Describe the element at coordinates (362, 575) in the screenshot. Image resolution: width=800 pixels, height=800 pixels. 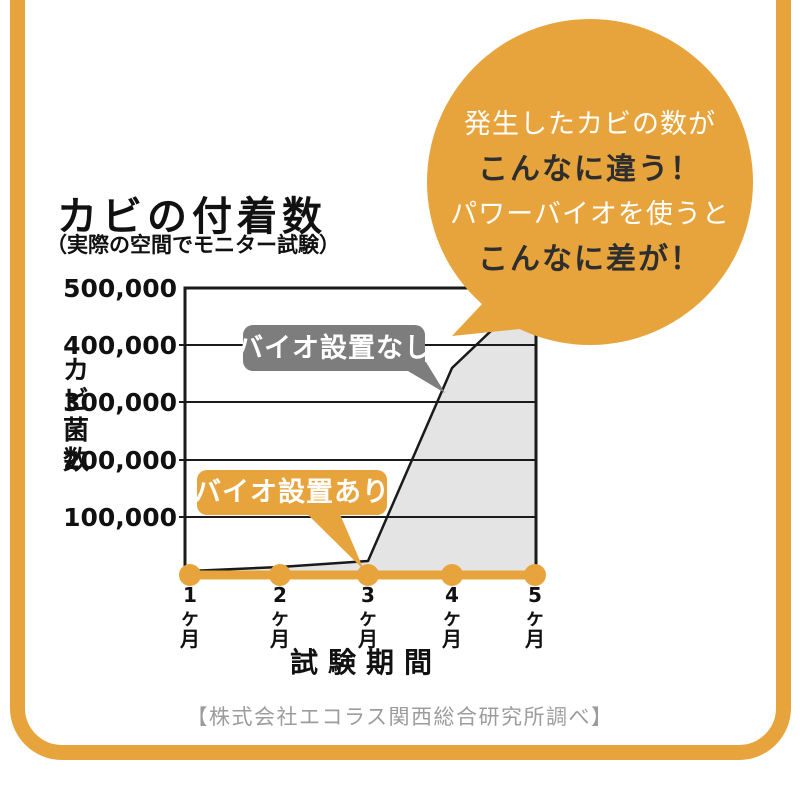
I see `data-point-dots-with-bio` at that location.